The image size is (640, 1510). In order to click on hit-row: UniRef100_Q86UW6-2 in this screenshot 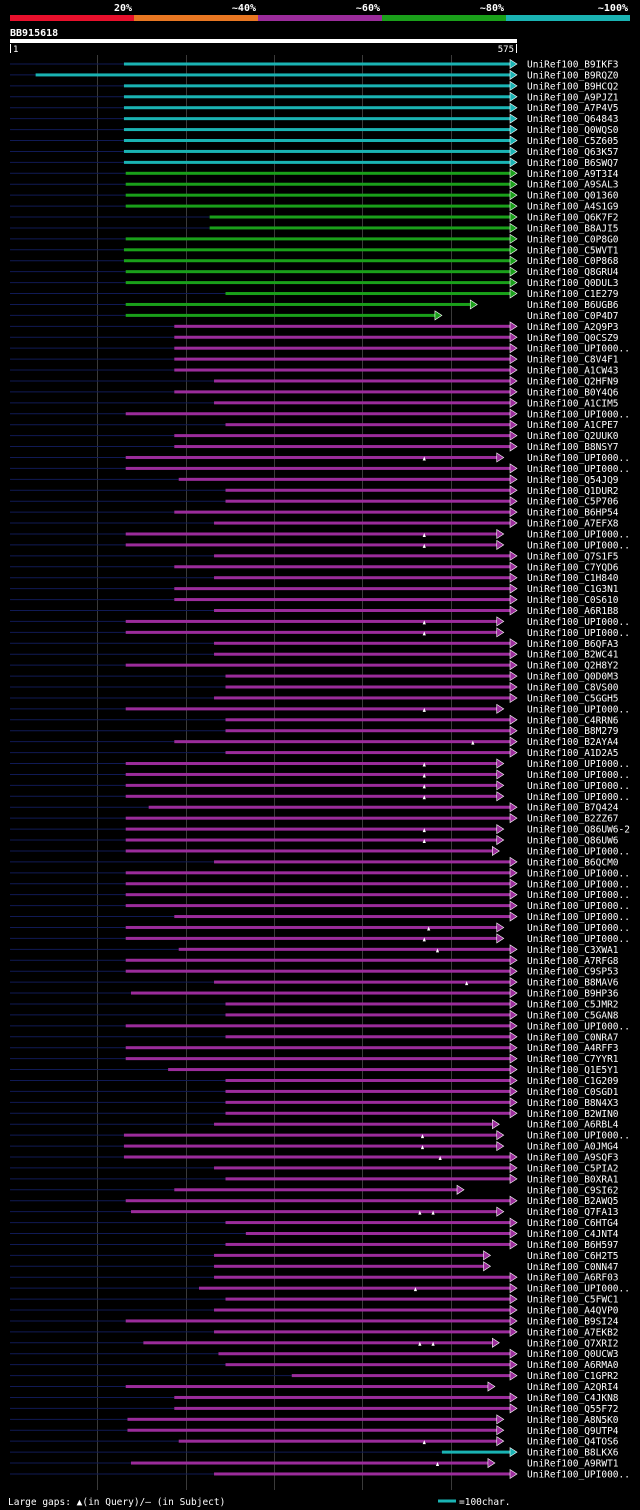, I will do `click(320, 830)`.